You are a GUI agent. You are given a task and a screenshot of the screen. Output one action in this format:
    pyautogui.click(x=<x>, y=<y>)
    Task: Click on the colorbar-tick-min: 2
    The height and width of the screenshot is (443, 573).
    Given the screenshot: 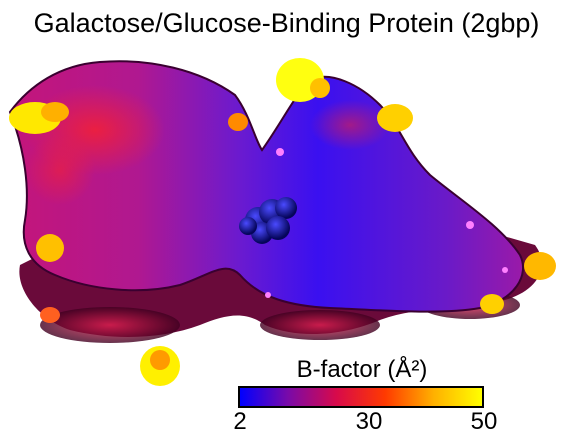 What is the action you would take?
    pyautogui.click(x=240, y=421)
    